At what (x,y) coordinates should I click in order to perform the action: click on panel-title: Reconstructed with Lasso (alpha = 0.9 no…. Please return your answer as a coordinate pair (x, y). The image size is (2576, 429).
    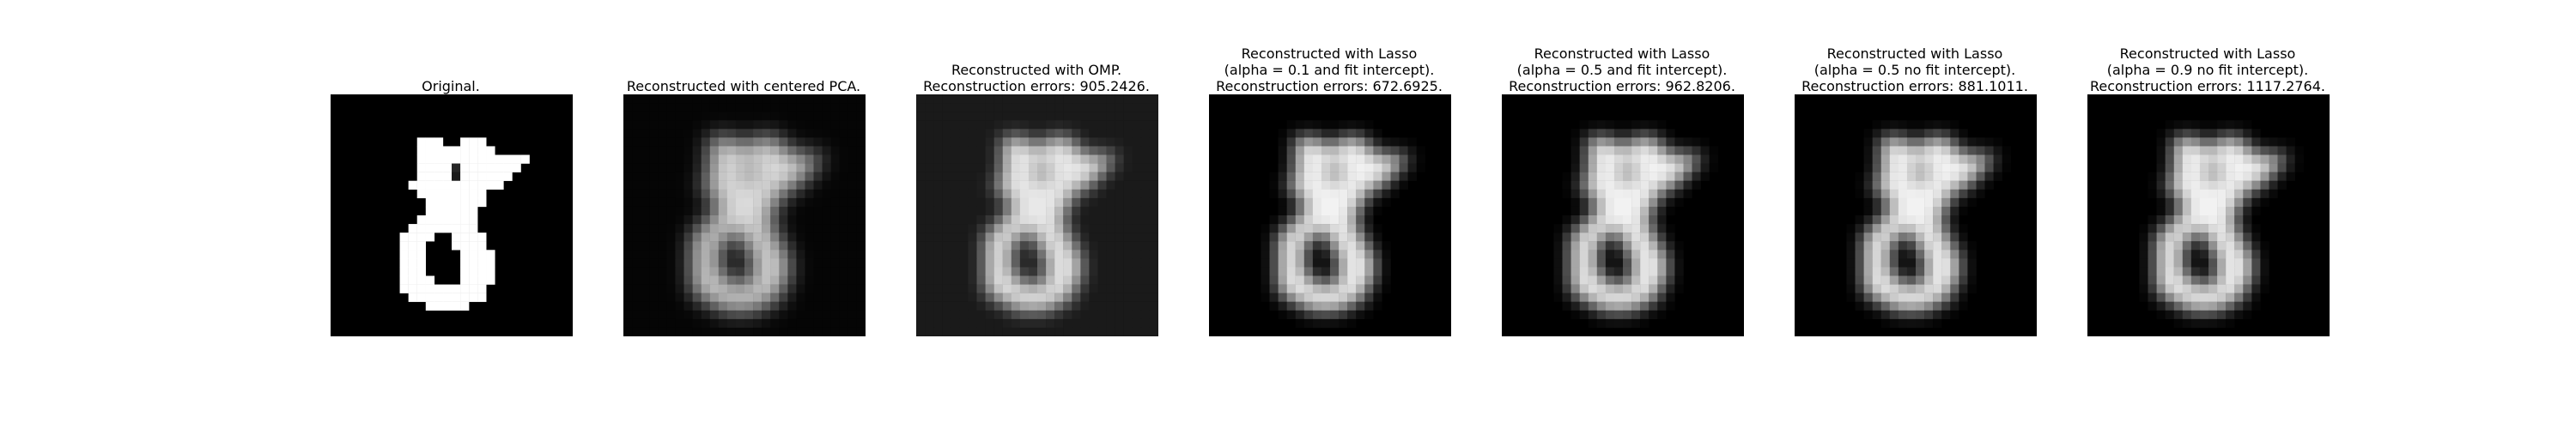
    Looking at the image, I should click on (2207, 69).